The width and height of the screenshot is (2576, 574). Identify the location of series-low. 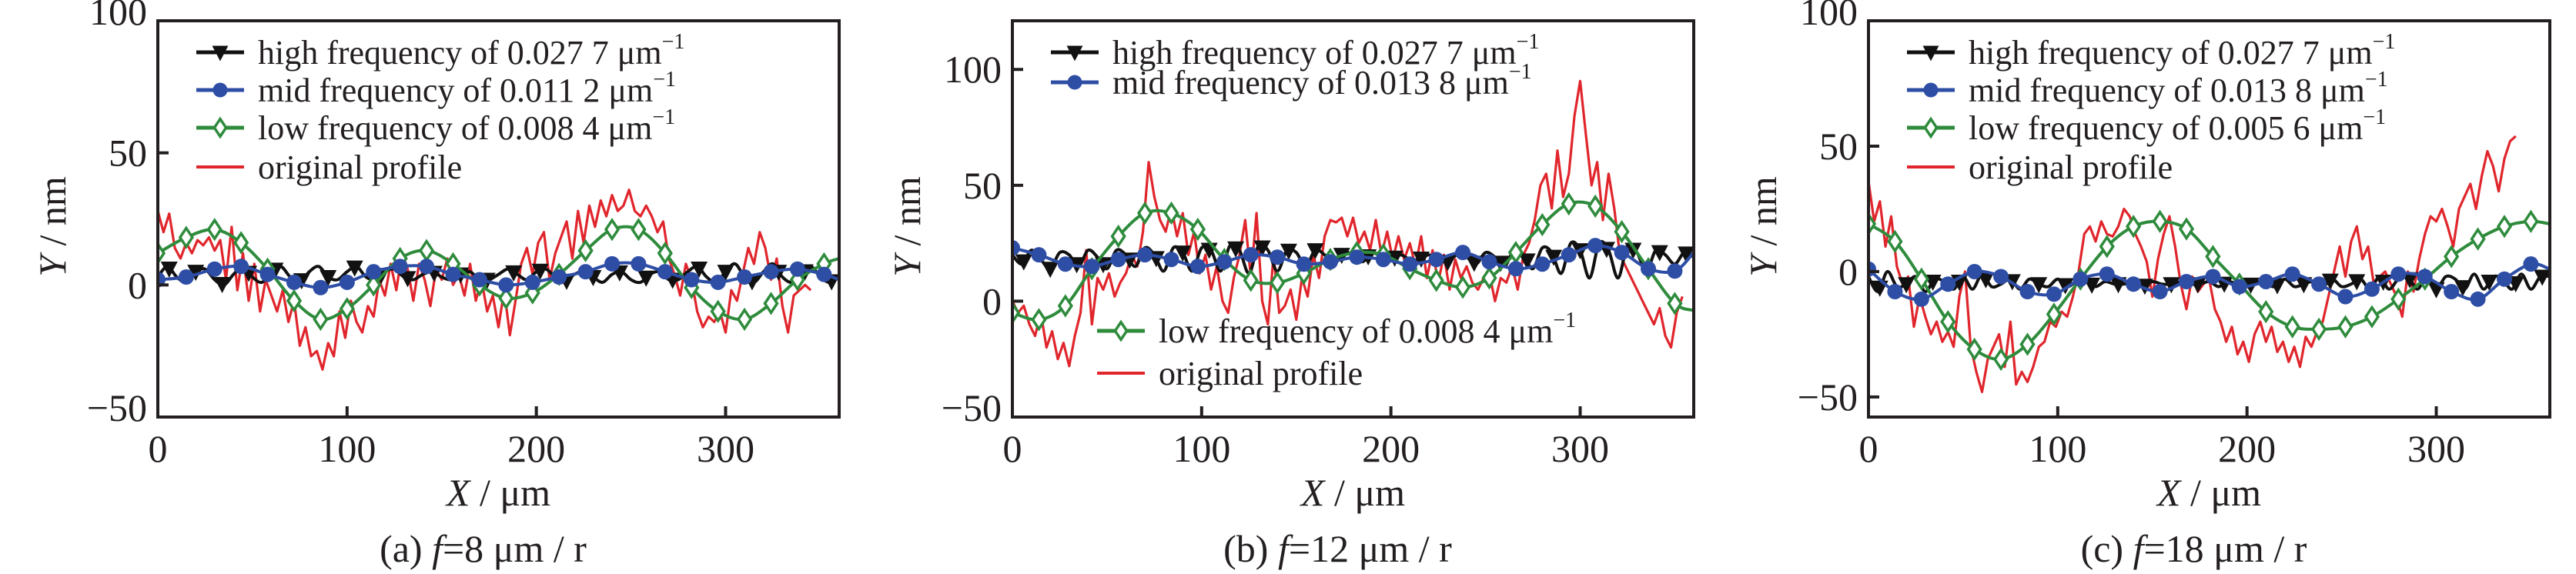
(2209, 290).